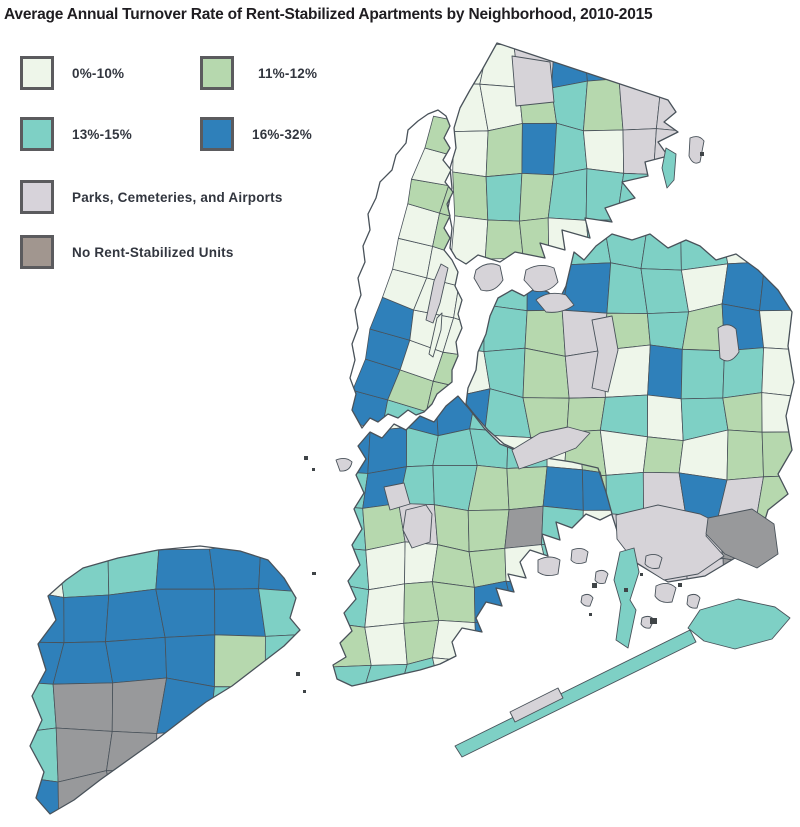 This screenshot has width=800, height=827. Describe the element at coordinates (435, 335) in the screenshot. I see `roosevelt-island` at that location.